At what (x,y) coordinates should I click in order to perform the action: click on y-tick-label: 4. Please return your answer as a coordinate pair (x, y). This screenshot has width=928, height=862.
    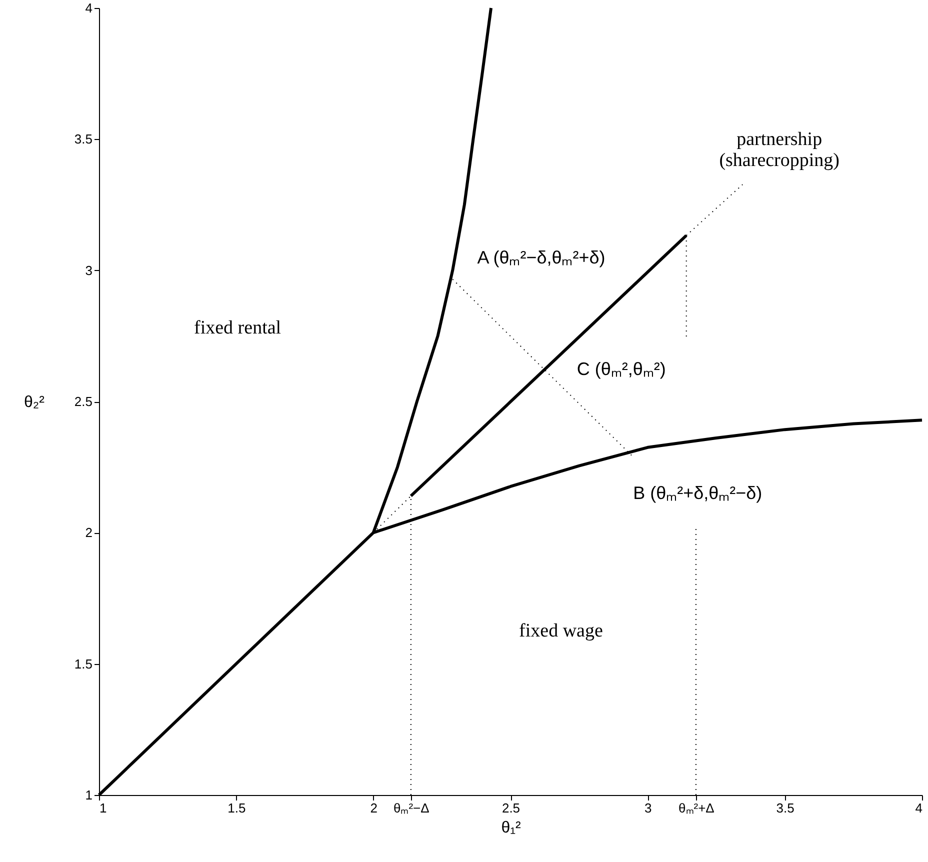
    Looking at the image, I should click on (88, 8).